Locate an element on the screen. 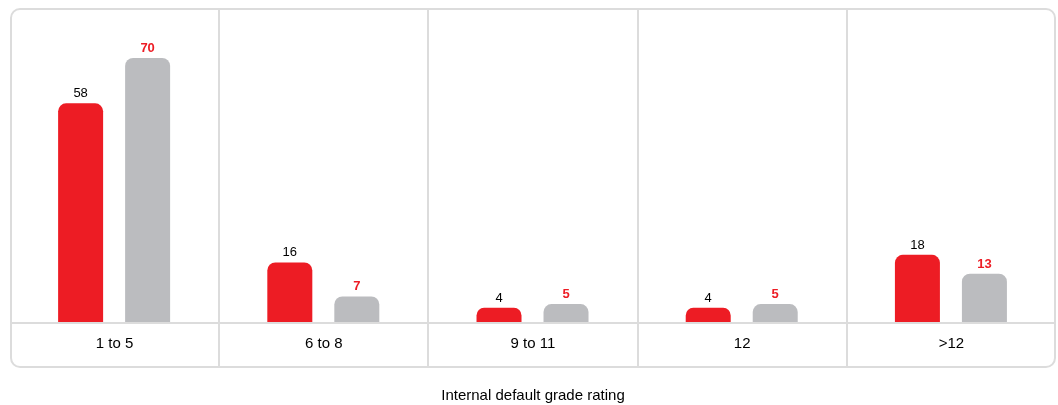 The height and width of the screenshot is (405, 1058). x-tick-label: 6 to 8 is located at coordinates (324, 342).